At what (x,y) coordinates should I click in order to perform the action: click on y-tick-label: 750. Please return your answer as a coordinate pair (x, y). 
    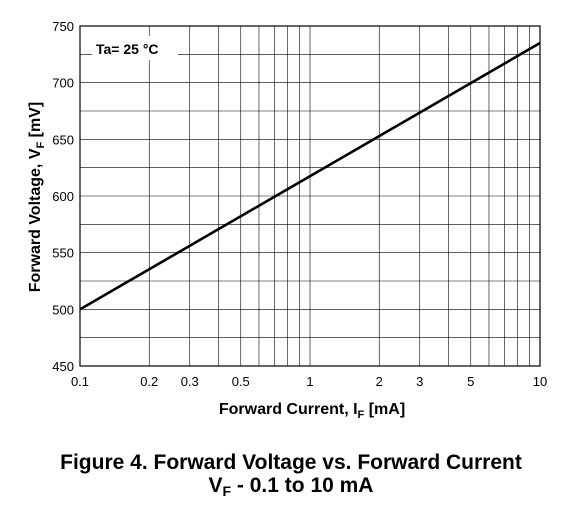
    Looking at the image, I should click on (63, 26).